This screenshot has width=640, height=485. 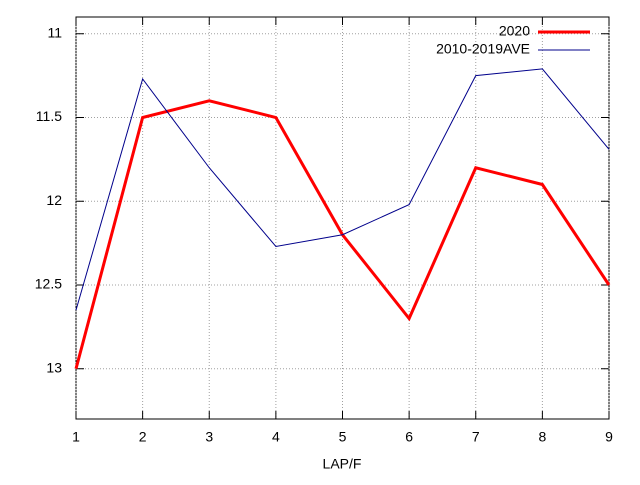 What do you see at coordinates (483, 49) in the screenshot?
I see `legend-label: 2010-2019AVE` at bounding box center [483, 49].